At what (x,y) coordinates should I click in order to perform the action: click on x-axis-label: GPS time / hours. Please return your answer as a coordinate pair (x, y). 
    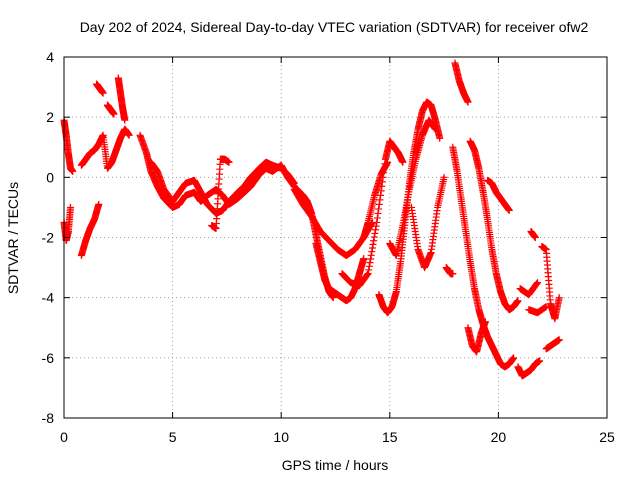
    Looking at the image, I should click on (335, 465).